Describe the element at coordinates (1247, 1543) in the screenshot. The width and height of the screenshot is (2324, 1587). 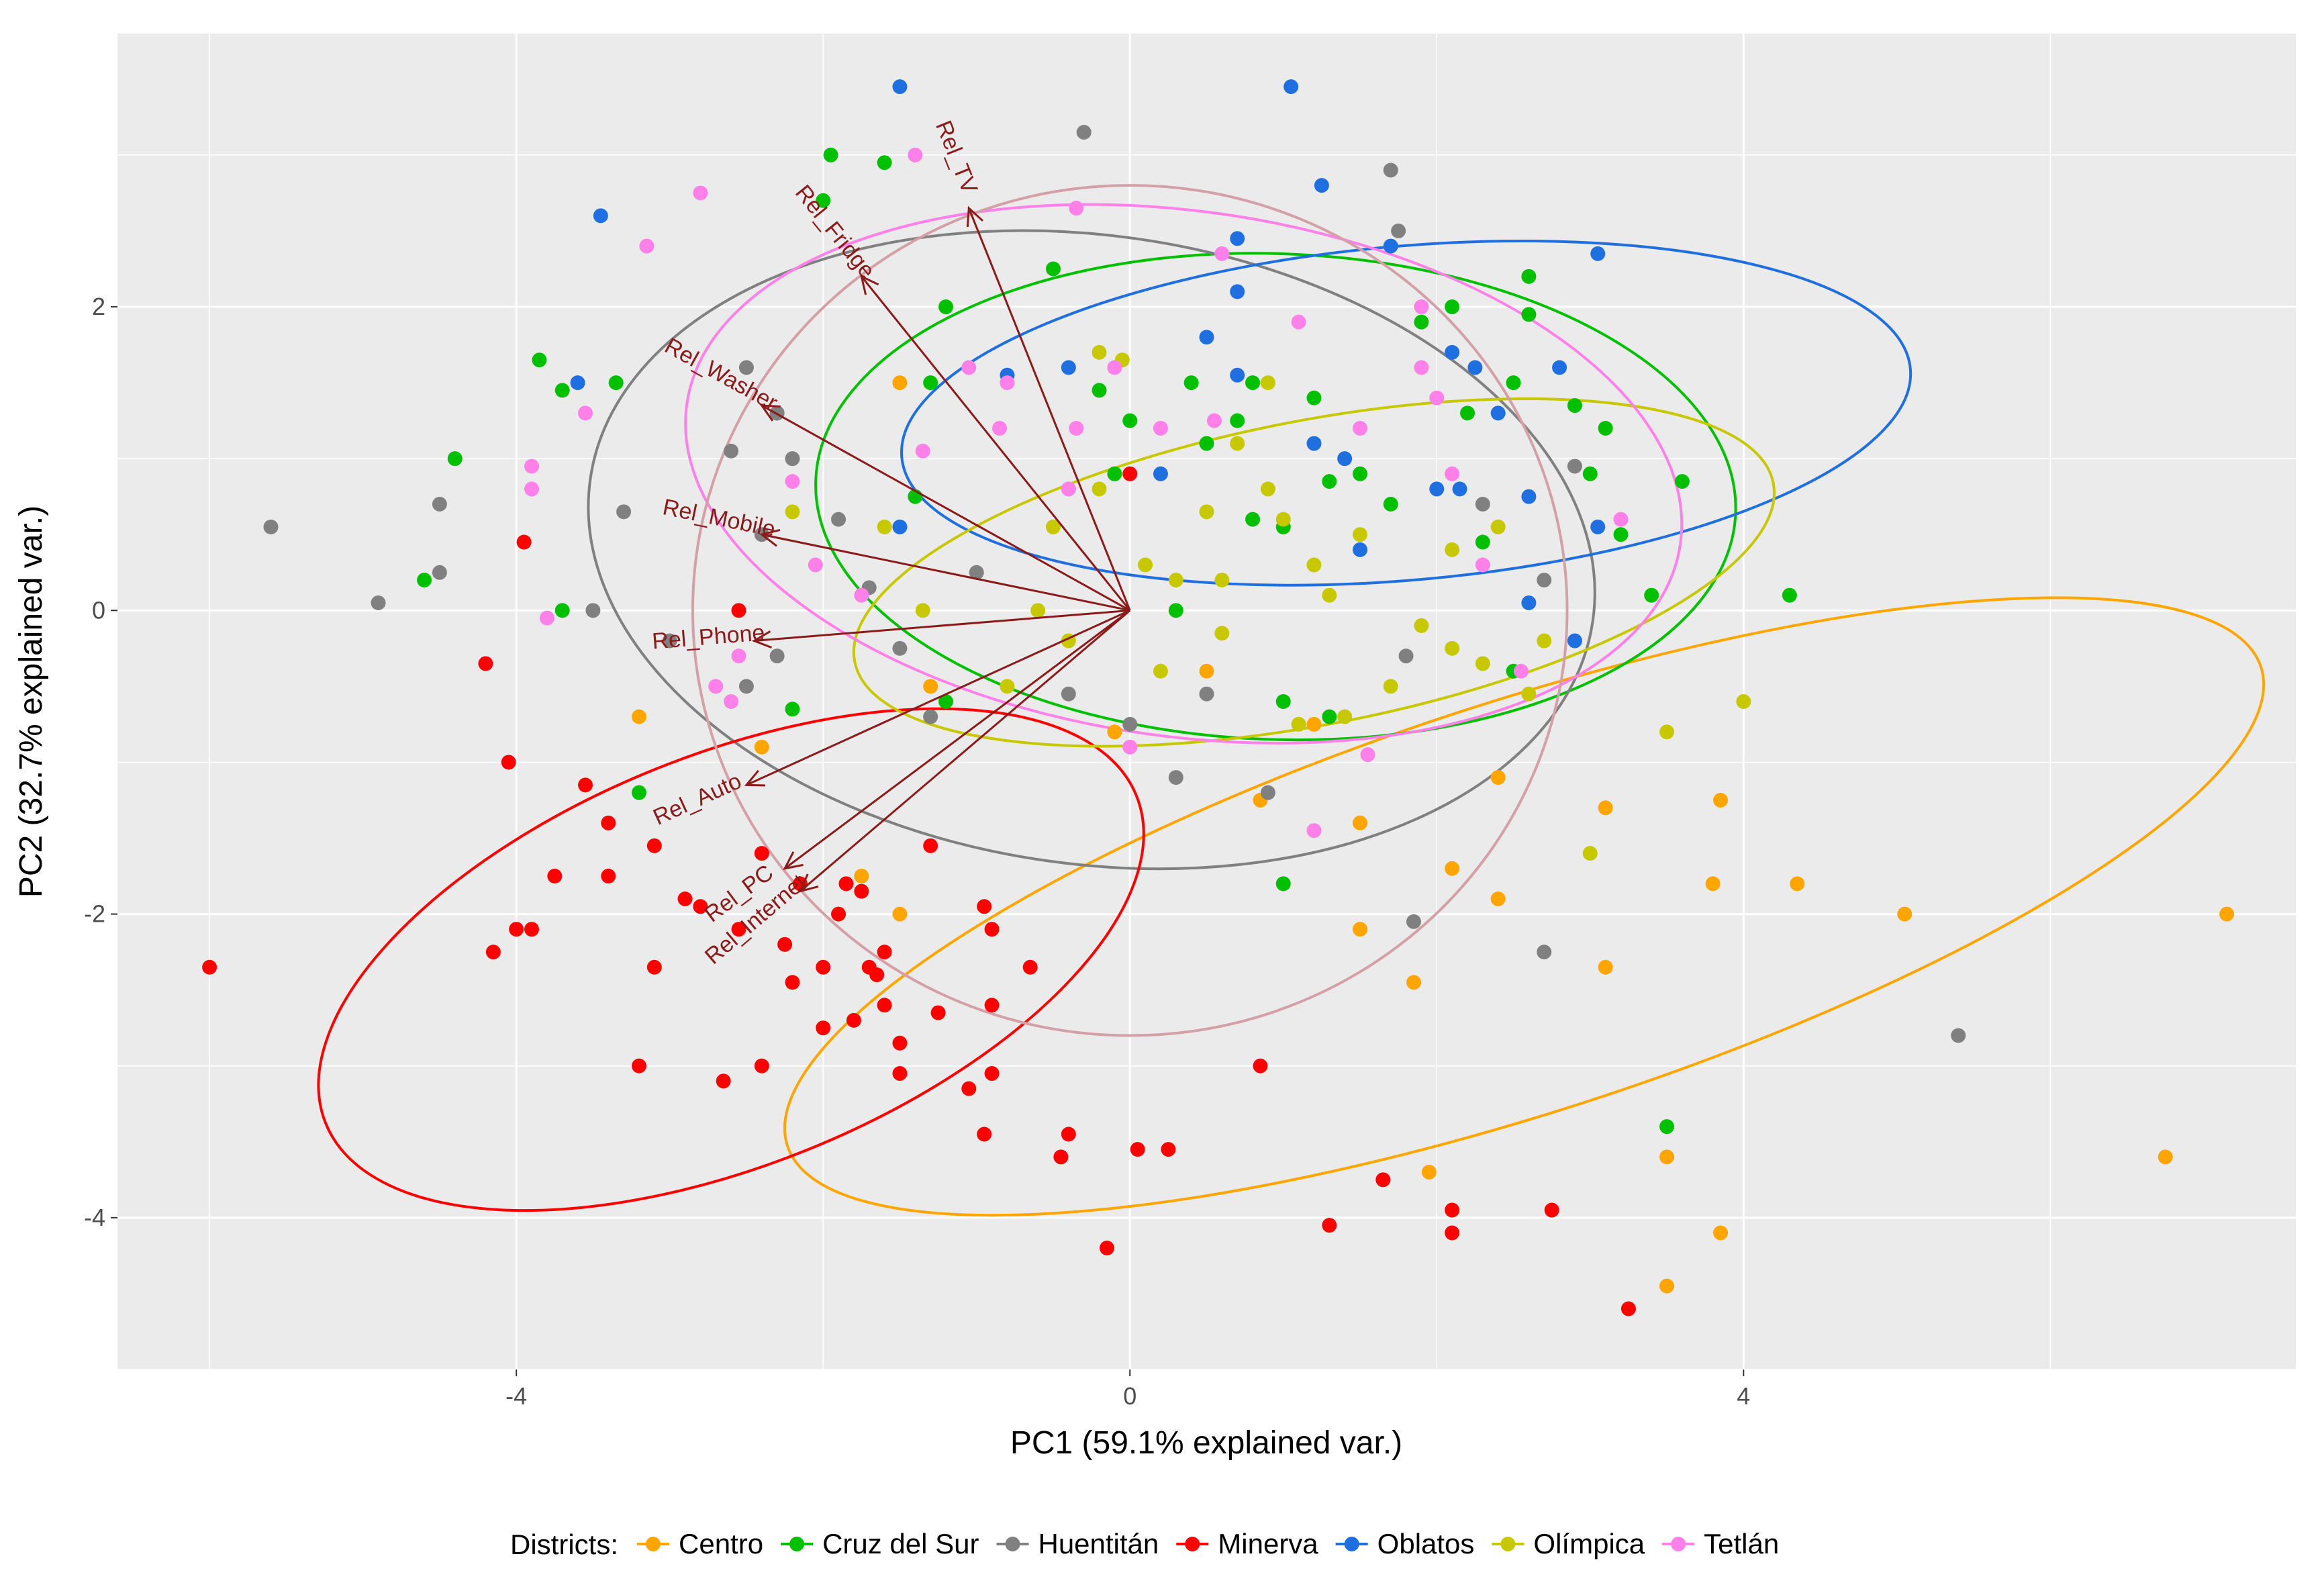
I see `legend-item-minerva: Minerva` at that location.